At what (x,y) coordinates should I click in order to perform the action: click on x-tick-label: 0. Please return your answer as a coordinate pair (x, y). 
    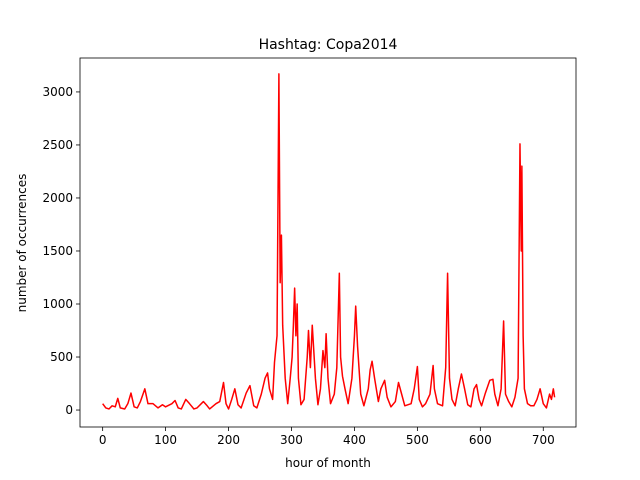
    Looking at the image, I should click on (103, 440).